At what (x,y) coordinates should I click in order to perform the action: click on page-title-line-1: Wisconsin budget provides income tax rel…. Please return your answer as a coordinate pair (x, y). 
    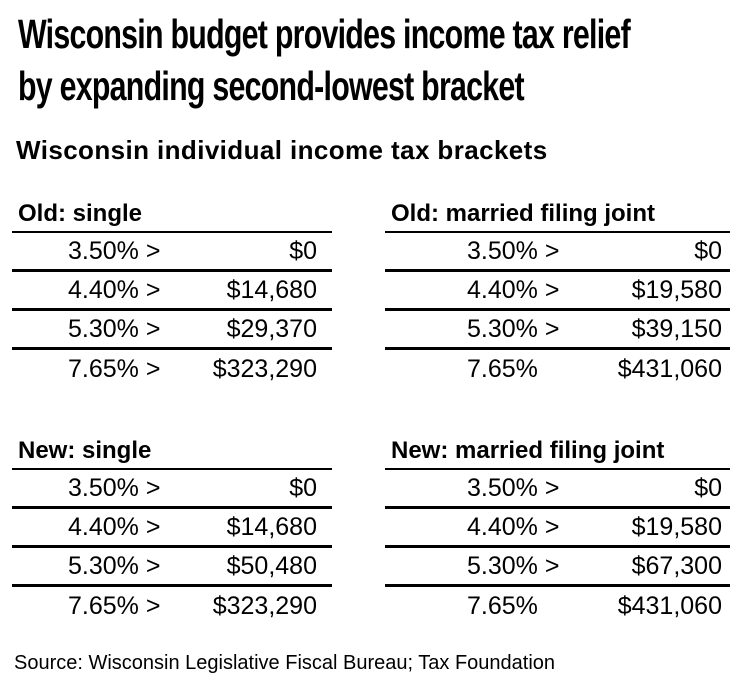
    Looking at the image, I should click on (324, 34).